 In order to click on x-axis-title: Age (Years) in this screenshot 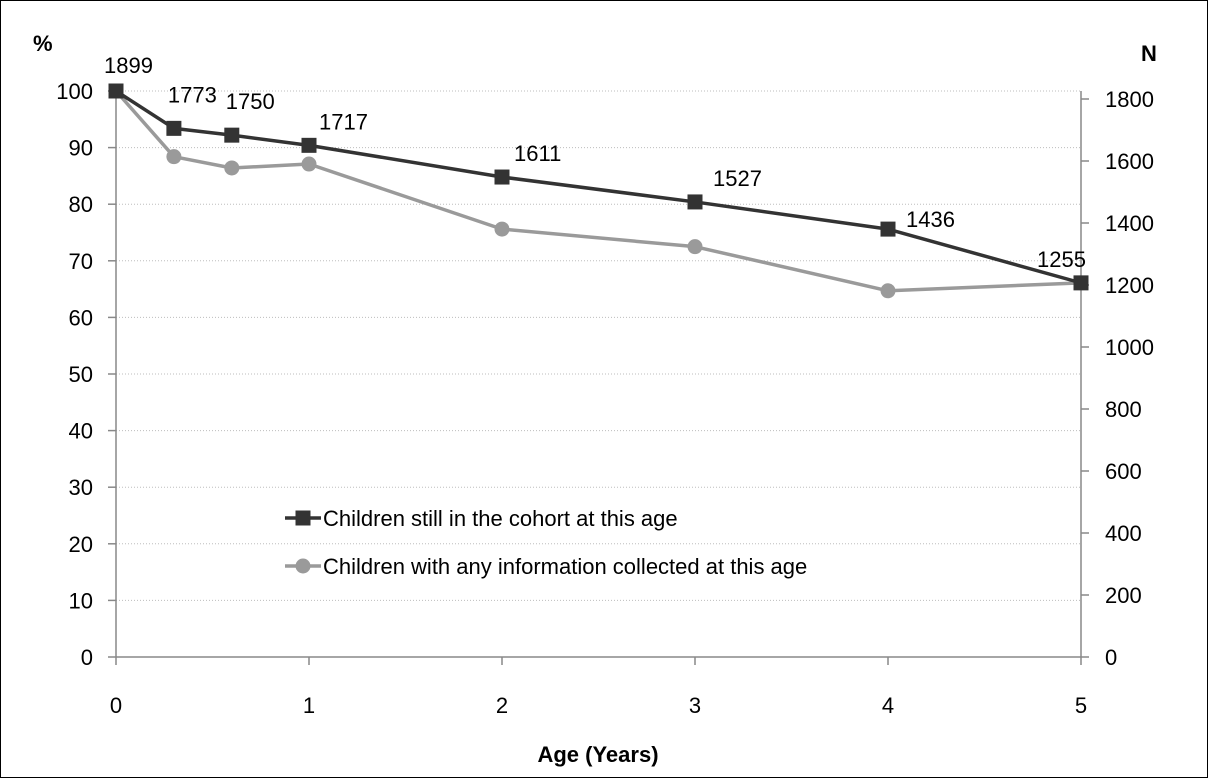, I will do `click(597, 754)`.